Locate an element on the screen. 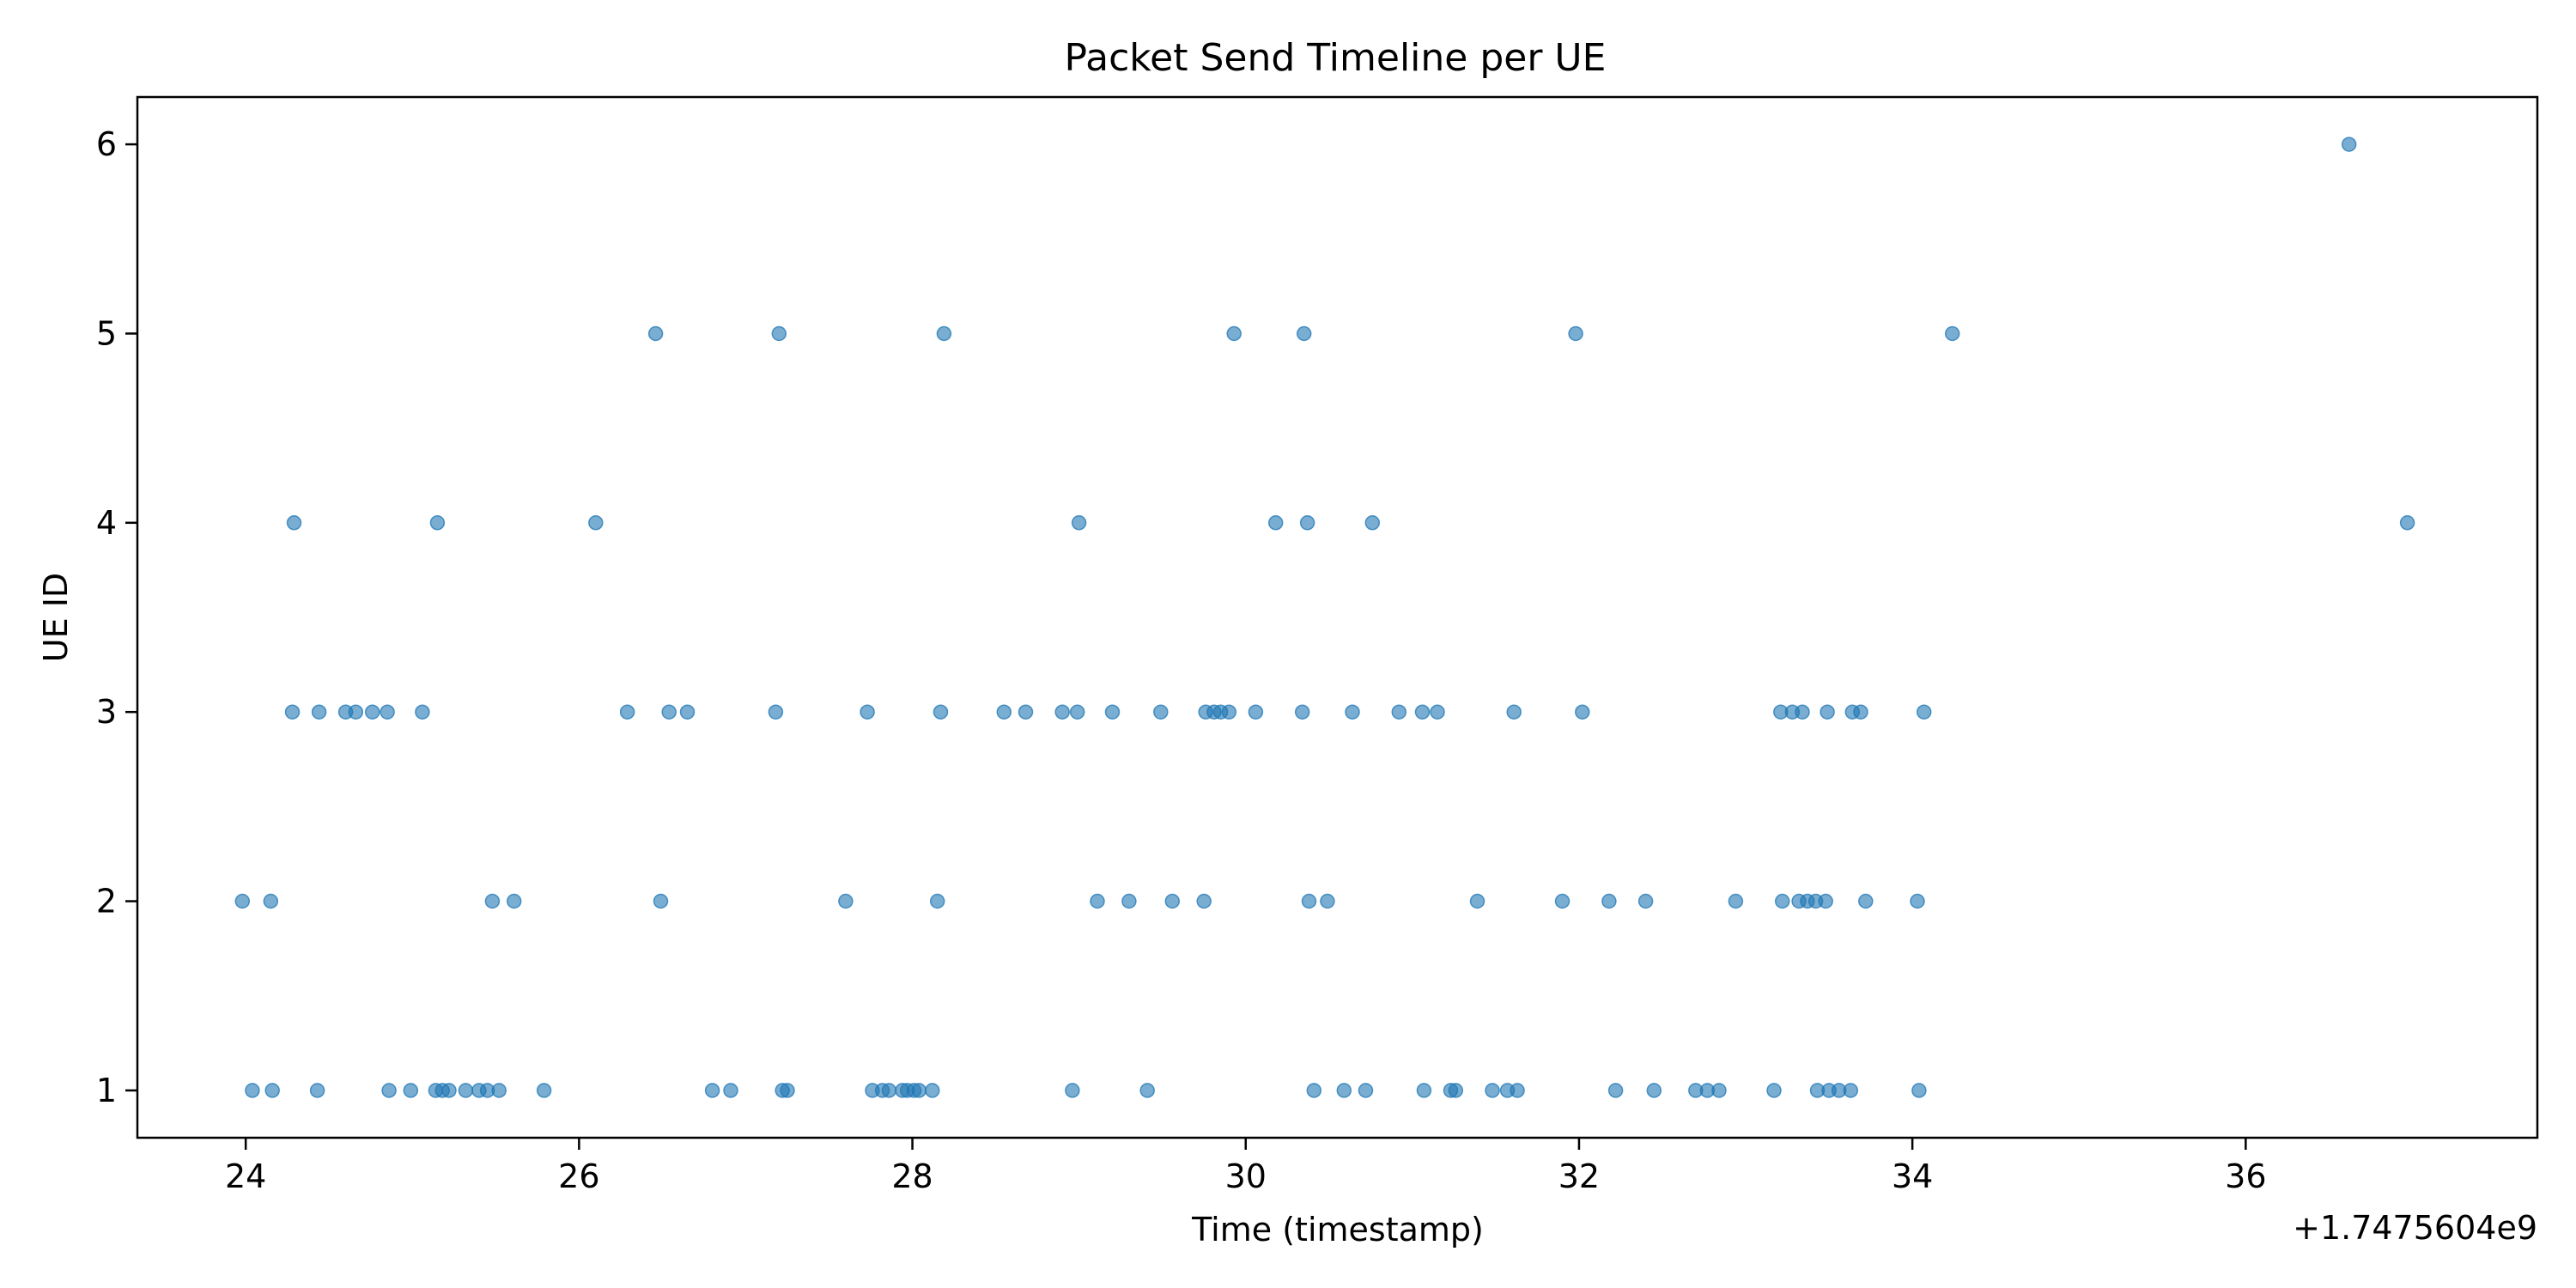 This screenshot has height=1288, width=2576. chart-title: Packet Send Timeline per UE is located at coordinates (1336, 58).